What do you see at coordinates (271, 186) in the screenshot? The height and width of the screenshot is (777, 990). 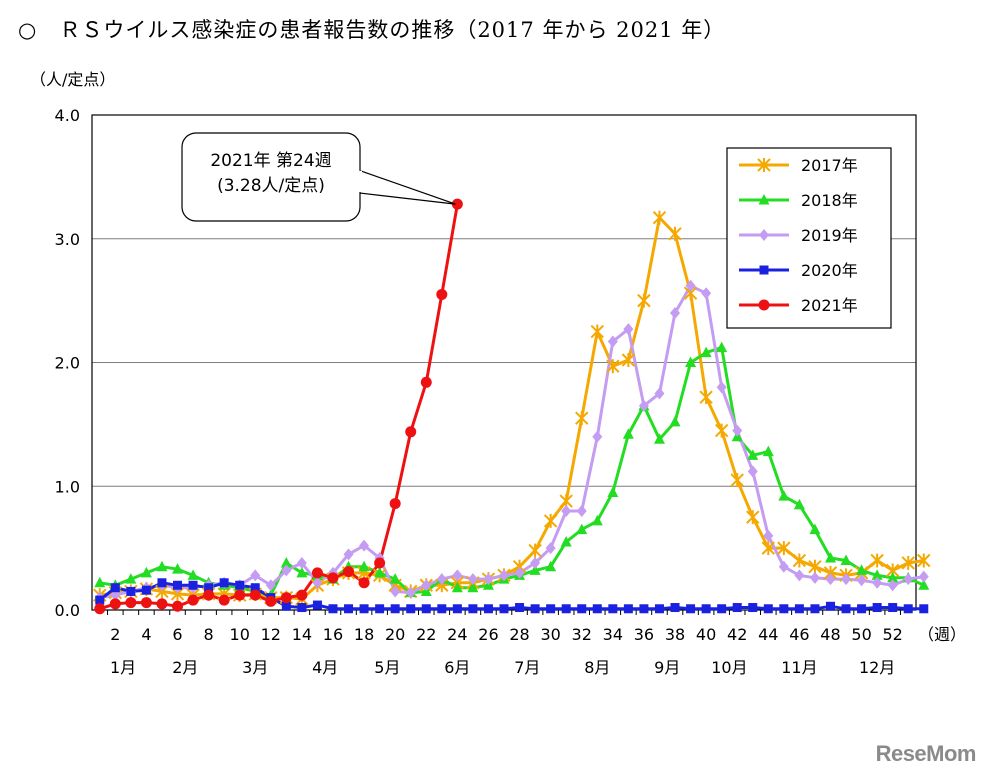 I see `callout-value: (3.28人/定点)` at bounding box center [271, 186].